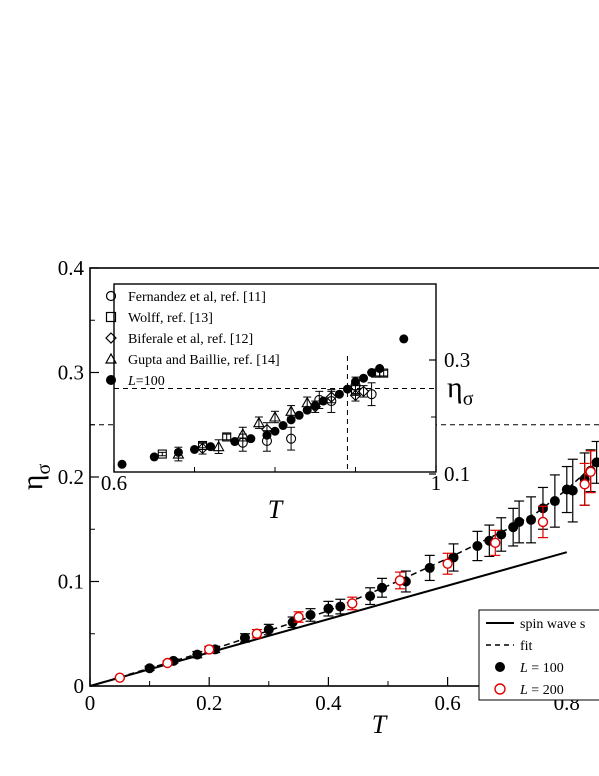 The height and width of the screenshot is (776, 599). I want to click on inset-legend-label-l100: L=100, so click(146, 381).